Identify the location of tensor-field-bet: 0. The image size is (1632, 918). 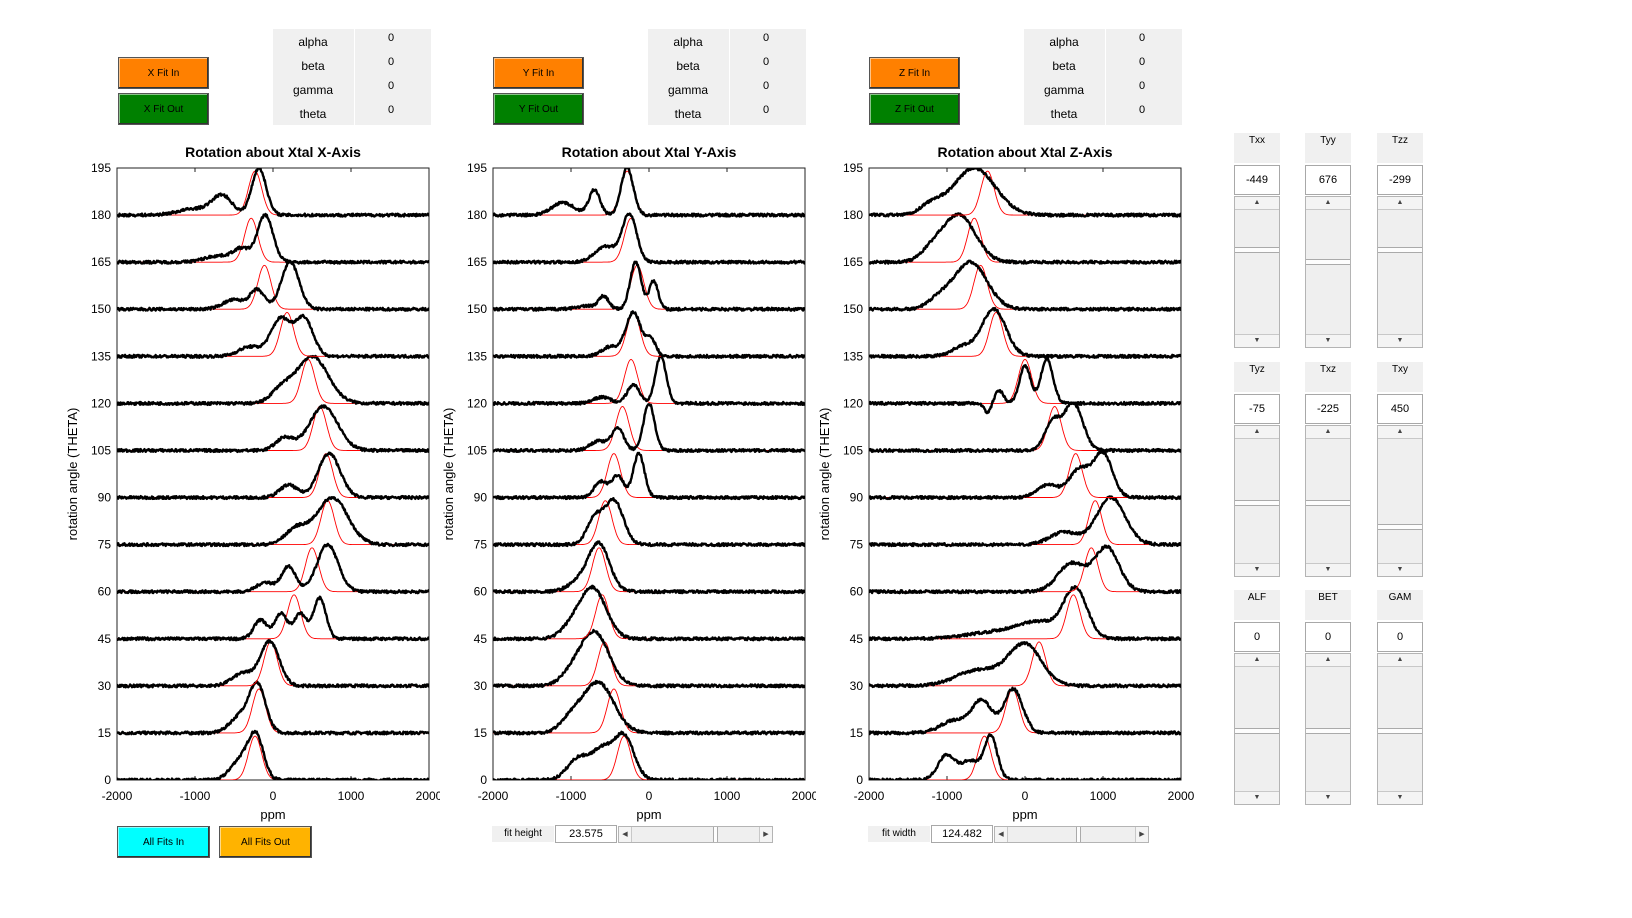
(1328, 637).